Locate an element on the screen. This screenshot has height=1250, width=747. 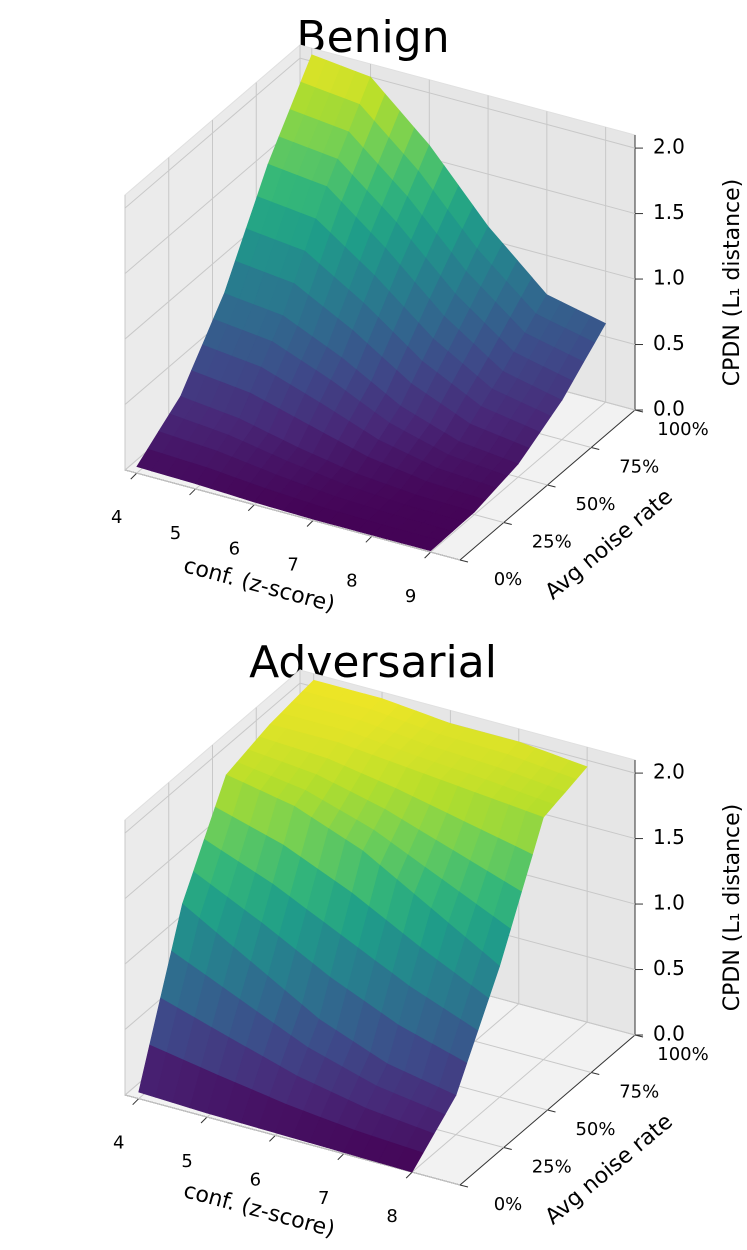
x-axis-label: conf. (z-score) is located at coordinates (259, 585).